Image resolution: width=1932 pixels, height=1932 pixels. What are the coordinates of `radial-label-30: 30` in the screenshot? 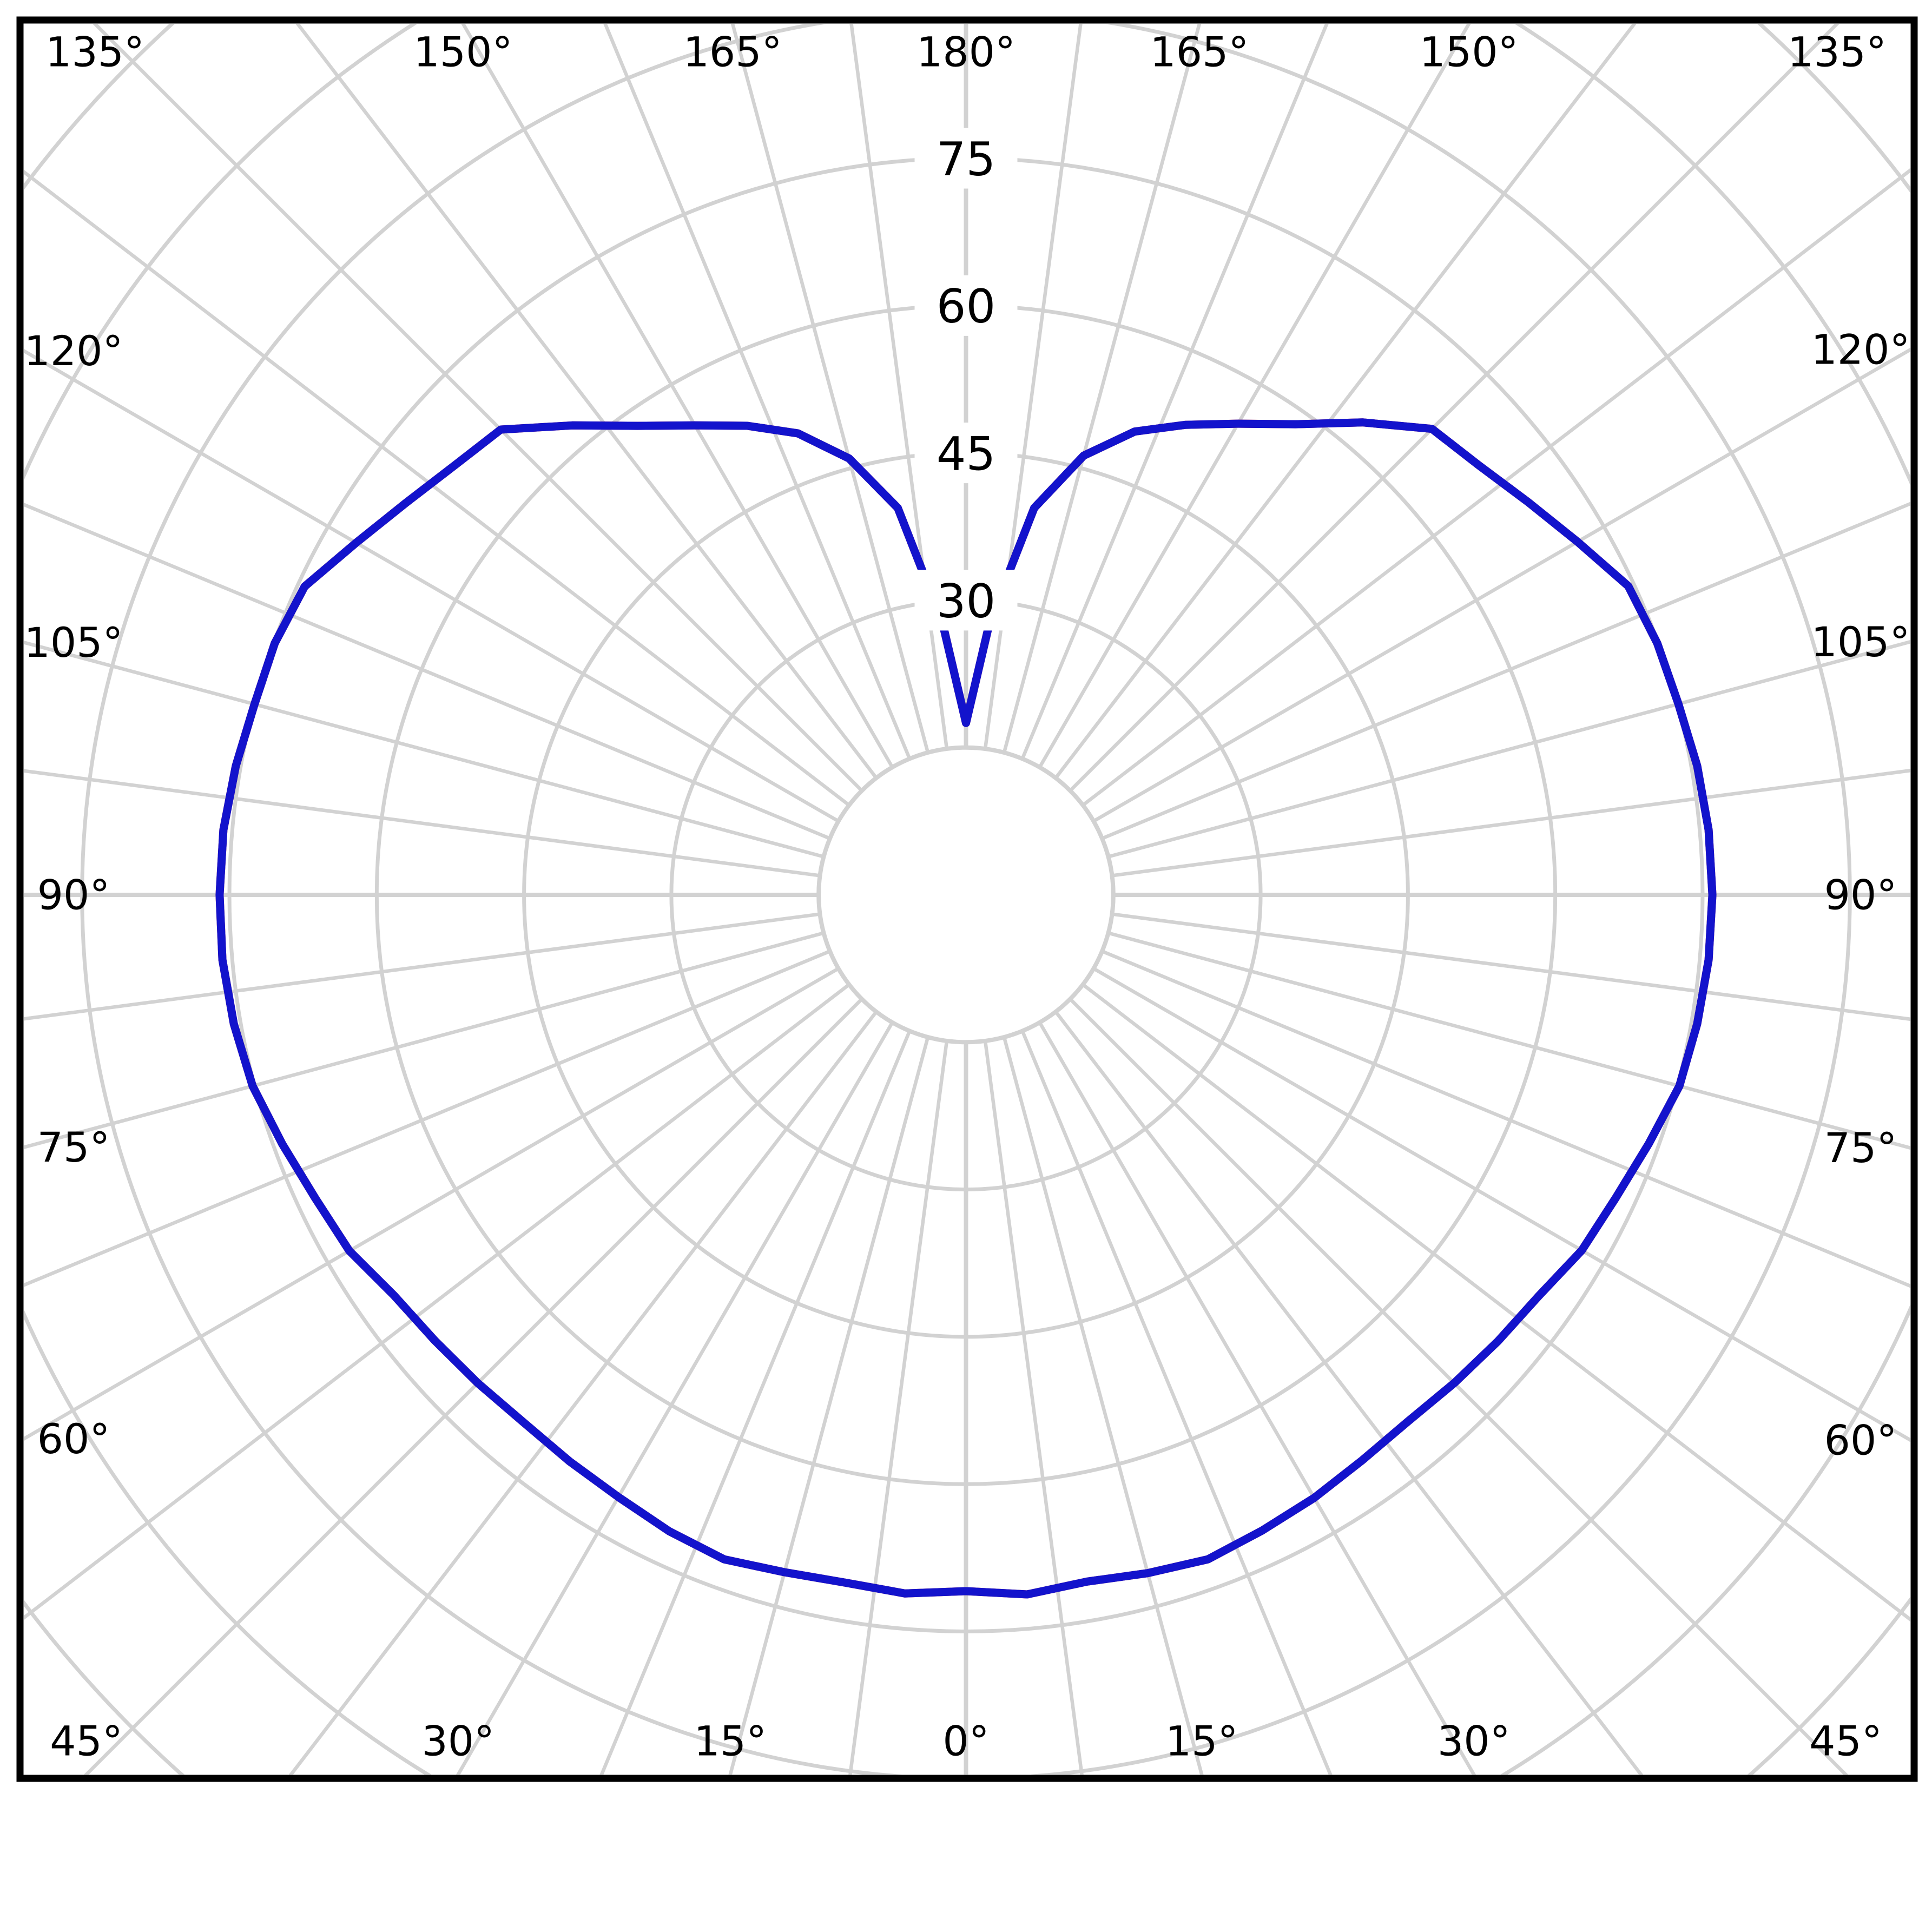 It's located at (966, 602).